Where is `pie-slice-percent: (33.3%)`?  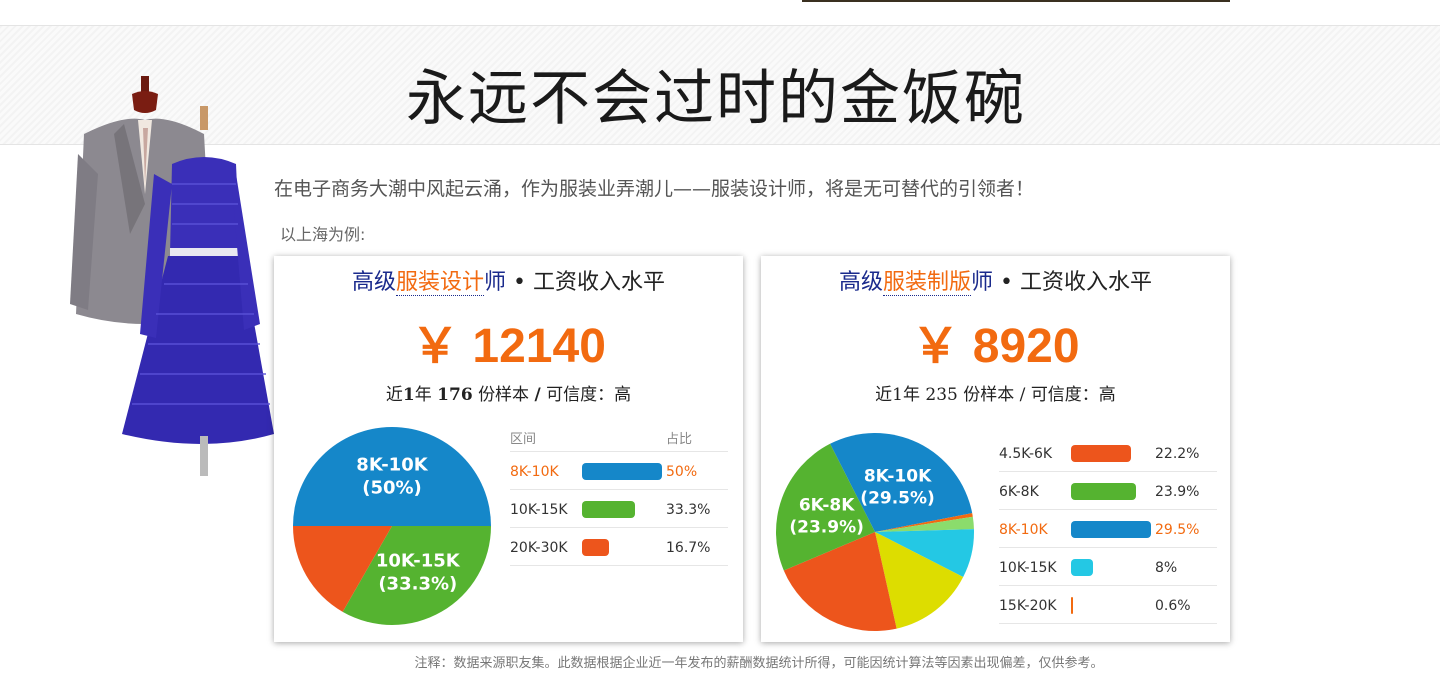
pie-slice-percent: (33.3%) is located at coordinates (417, 584).